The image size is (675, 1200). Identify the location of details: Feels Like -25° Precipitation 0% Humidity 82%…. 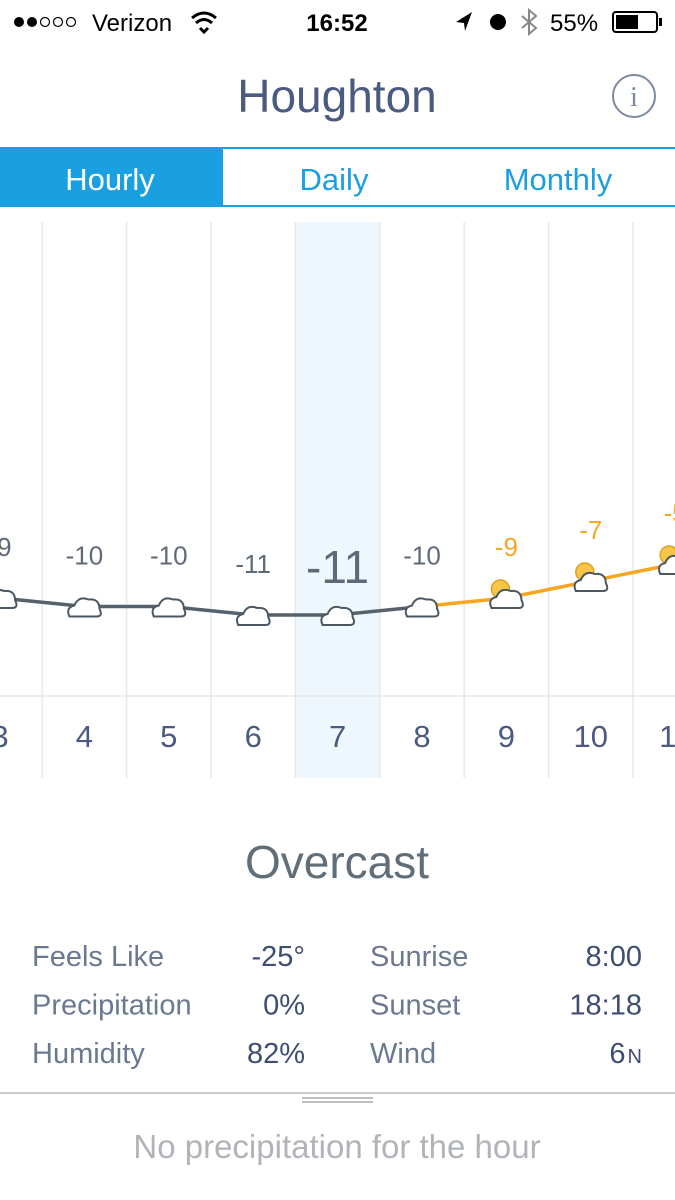
(337, 1005).